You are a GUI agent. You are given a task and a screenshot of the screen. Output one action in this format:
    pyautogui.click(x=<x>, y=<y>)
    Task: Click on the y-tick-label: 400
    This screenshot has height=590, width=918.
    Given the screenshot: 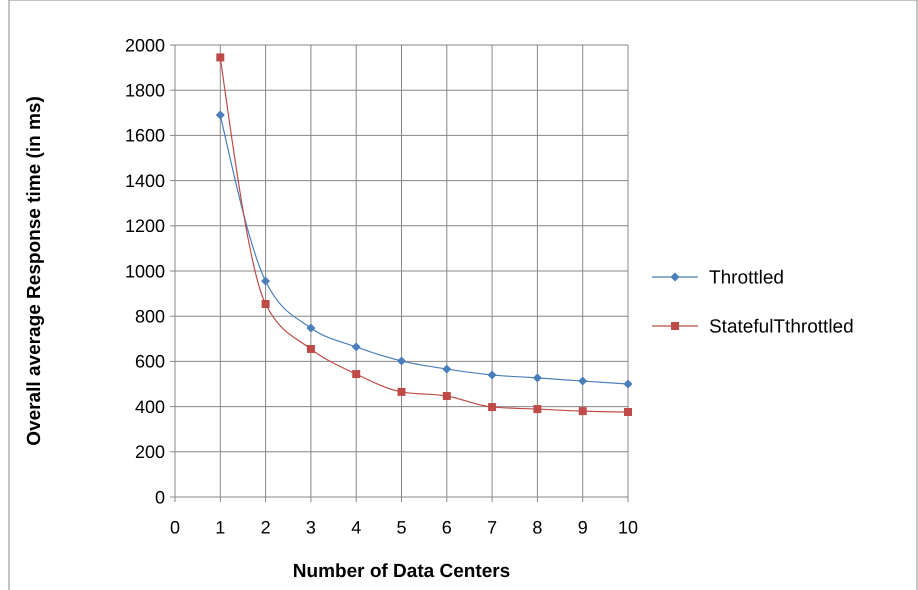 What is the action you would take?
    pyautogui.click(x=149, y=406)
    